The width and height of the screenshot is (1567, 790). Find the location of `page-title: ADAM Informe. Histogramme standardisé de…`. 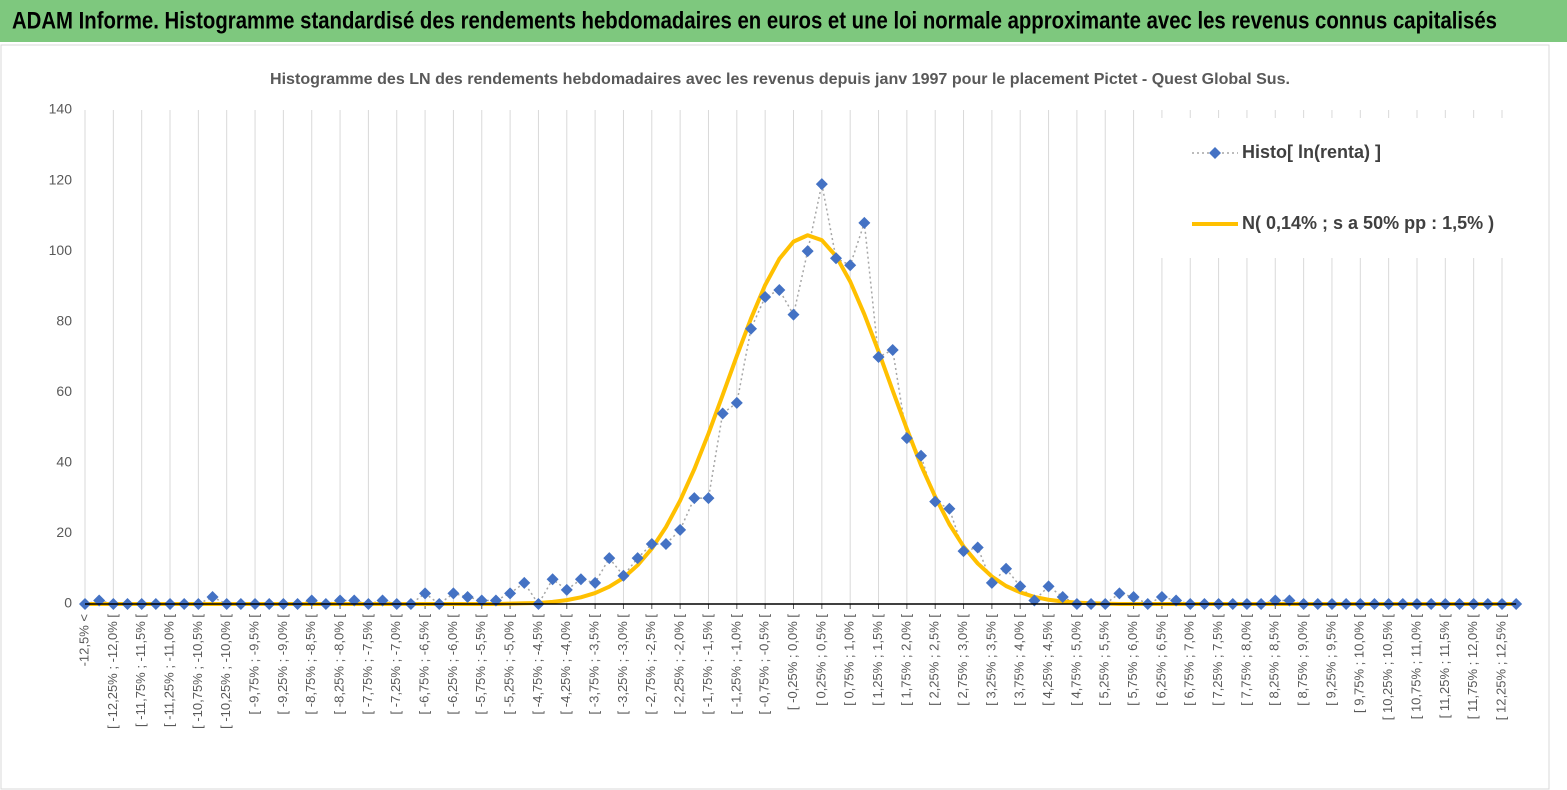

page-title: ADAM Informe. Histogramme standardisé de… is located at coordinates (754, 20).